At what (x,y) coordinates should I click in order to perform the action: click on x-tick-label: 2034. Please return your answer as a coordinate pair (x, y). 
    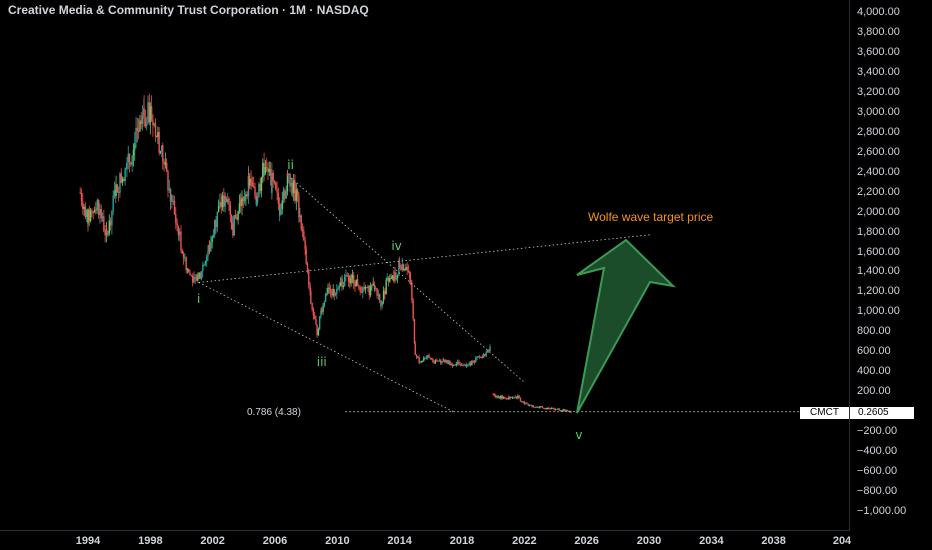
    Looking at the image, I should click on (711, 541).